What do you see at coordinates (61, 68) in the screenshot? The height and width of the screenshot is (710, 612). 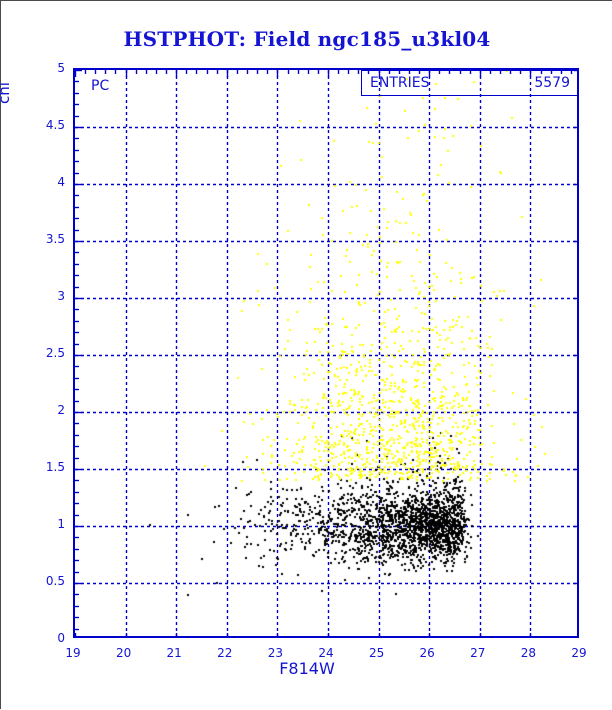 I see `y-tick-label: 5` at bounding box center [61, 68].